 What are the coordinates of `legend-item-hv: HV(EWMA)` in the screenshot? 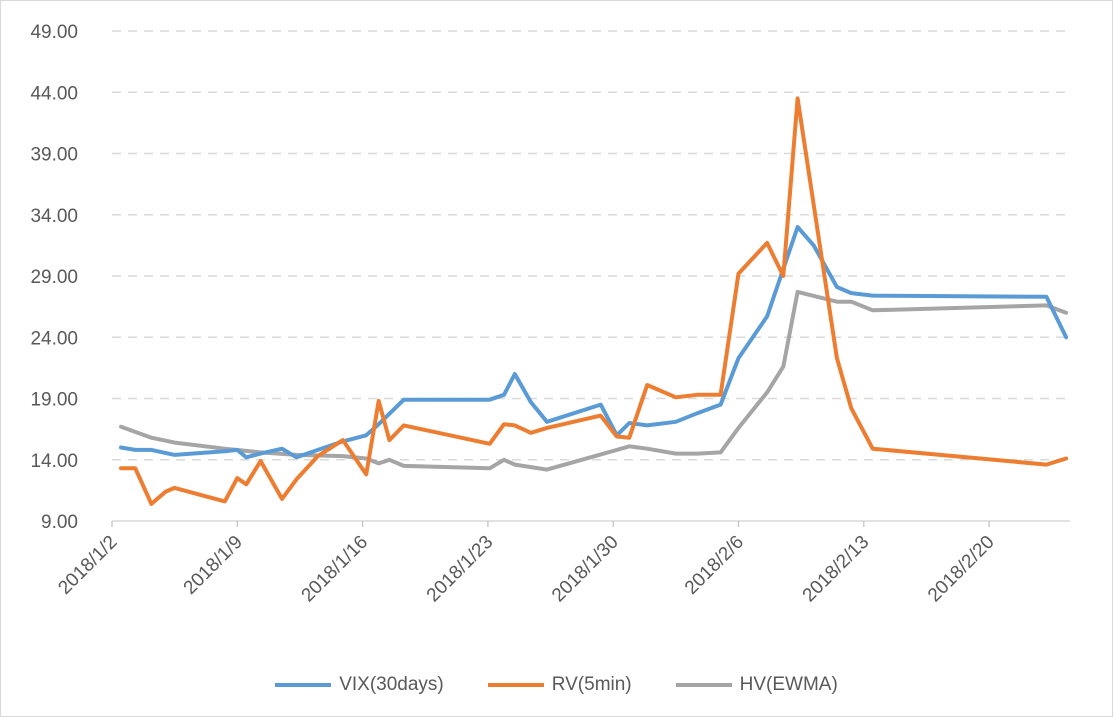 It's located at (756, 685).